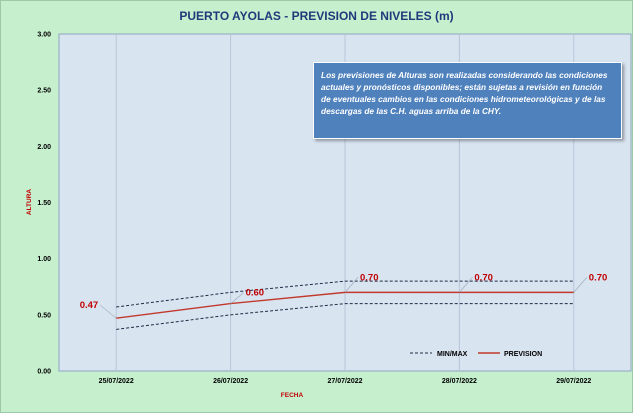 The image size is (633, 413). What do you see at coordinates (476, 354) in the screenshot?
I see `legend: MIN/MAX PREVISION` at bounding box center [476, 354].